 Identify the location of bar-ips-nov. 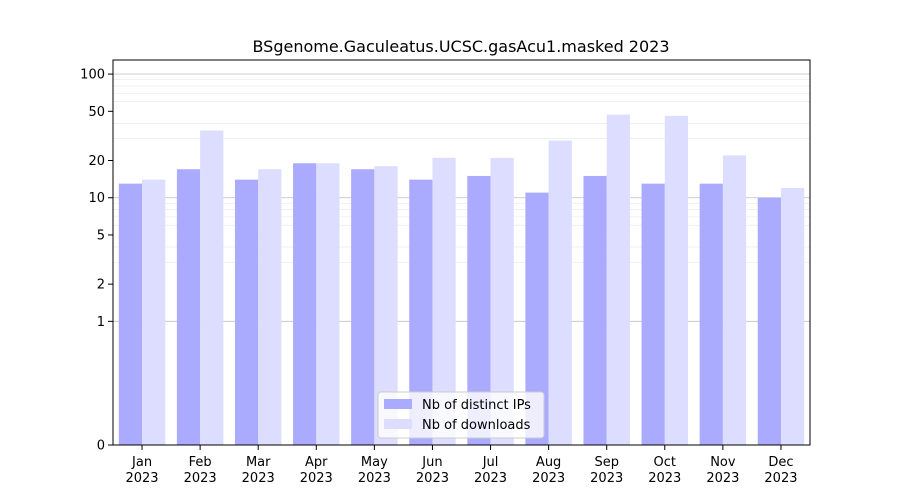
(711, 314).